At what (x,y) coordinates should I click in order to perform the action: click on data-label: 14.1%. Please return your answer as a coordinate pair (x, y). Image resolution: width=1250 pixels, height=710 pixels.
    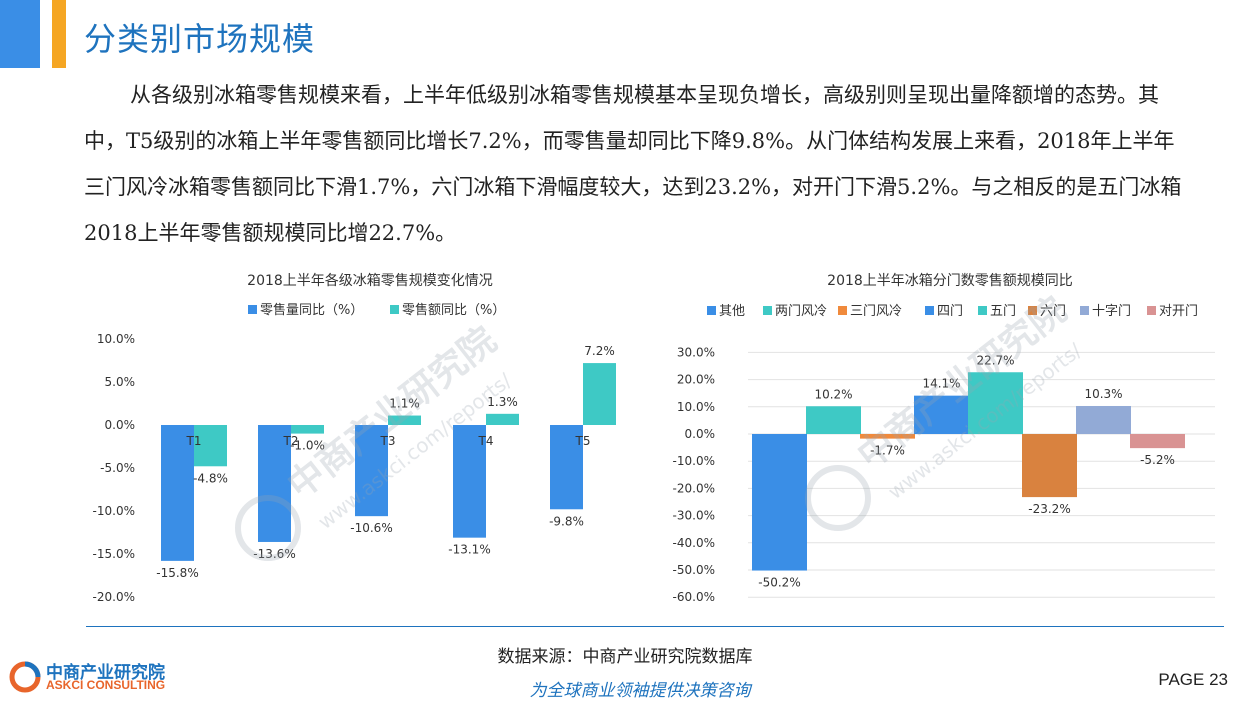
    Looking at the image, I should click on (941, 384).